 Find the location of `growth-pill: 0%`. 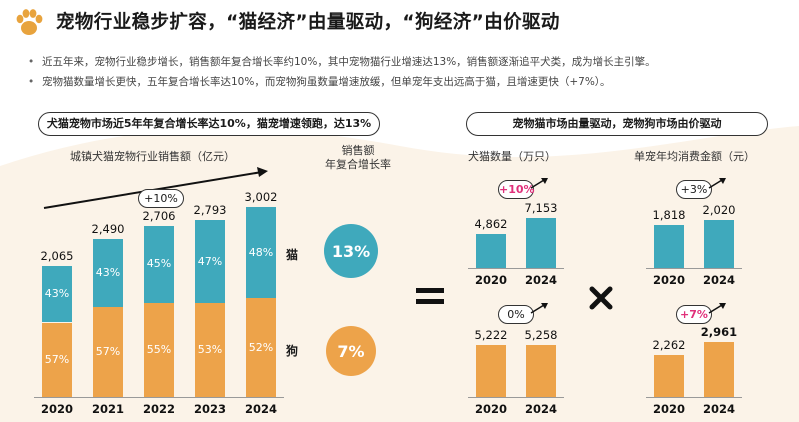

growth-pill: 0% is located at coordinates (516, 314).